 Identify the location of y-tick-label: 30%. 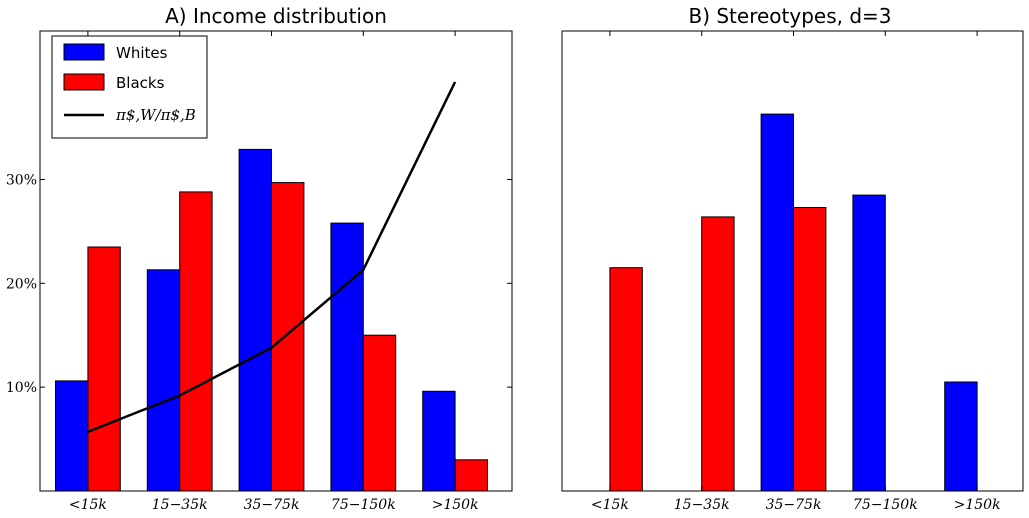
(21, 180).